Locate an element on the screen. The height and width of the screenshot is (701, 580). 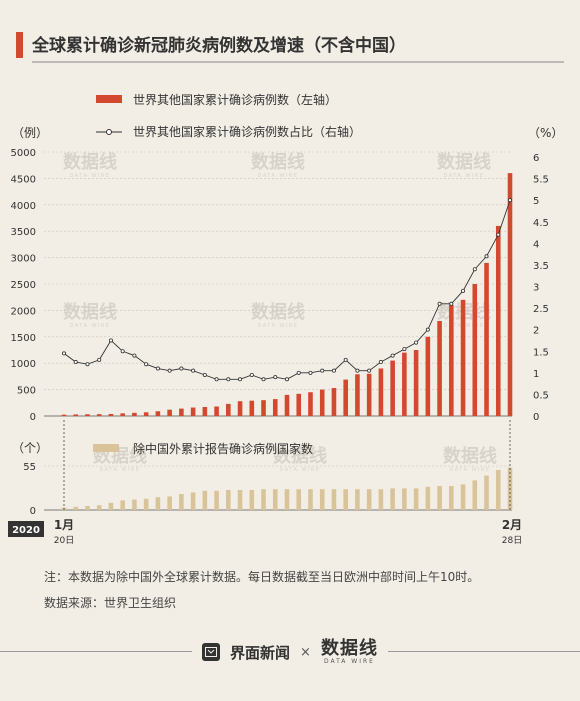
source-note: 数据来源：世界卫生组织 is located at coordinates (110, 603).